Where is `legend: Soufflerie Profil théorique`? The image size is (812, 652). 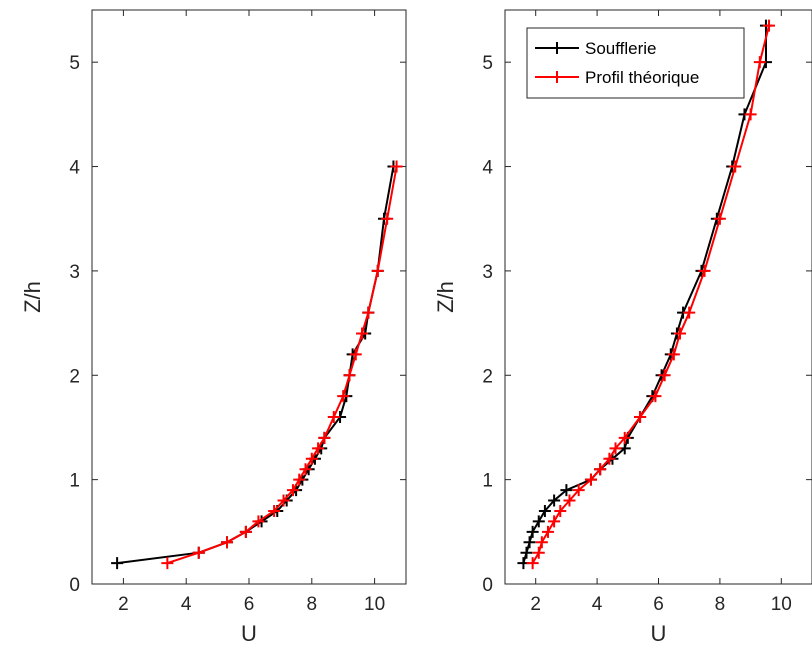 legend: Soufflerie Profil théorique is located at coordinates (635, 63).